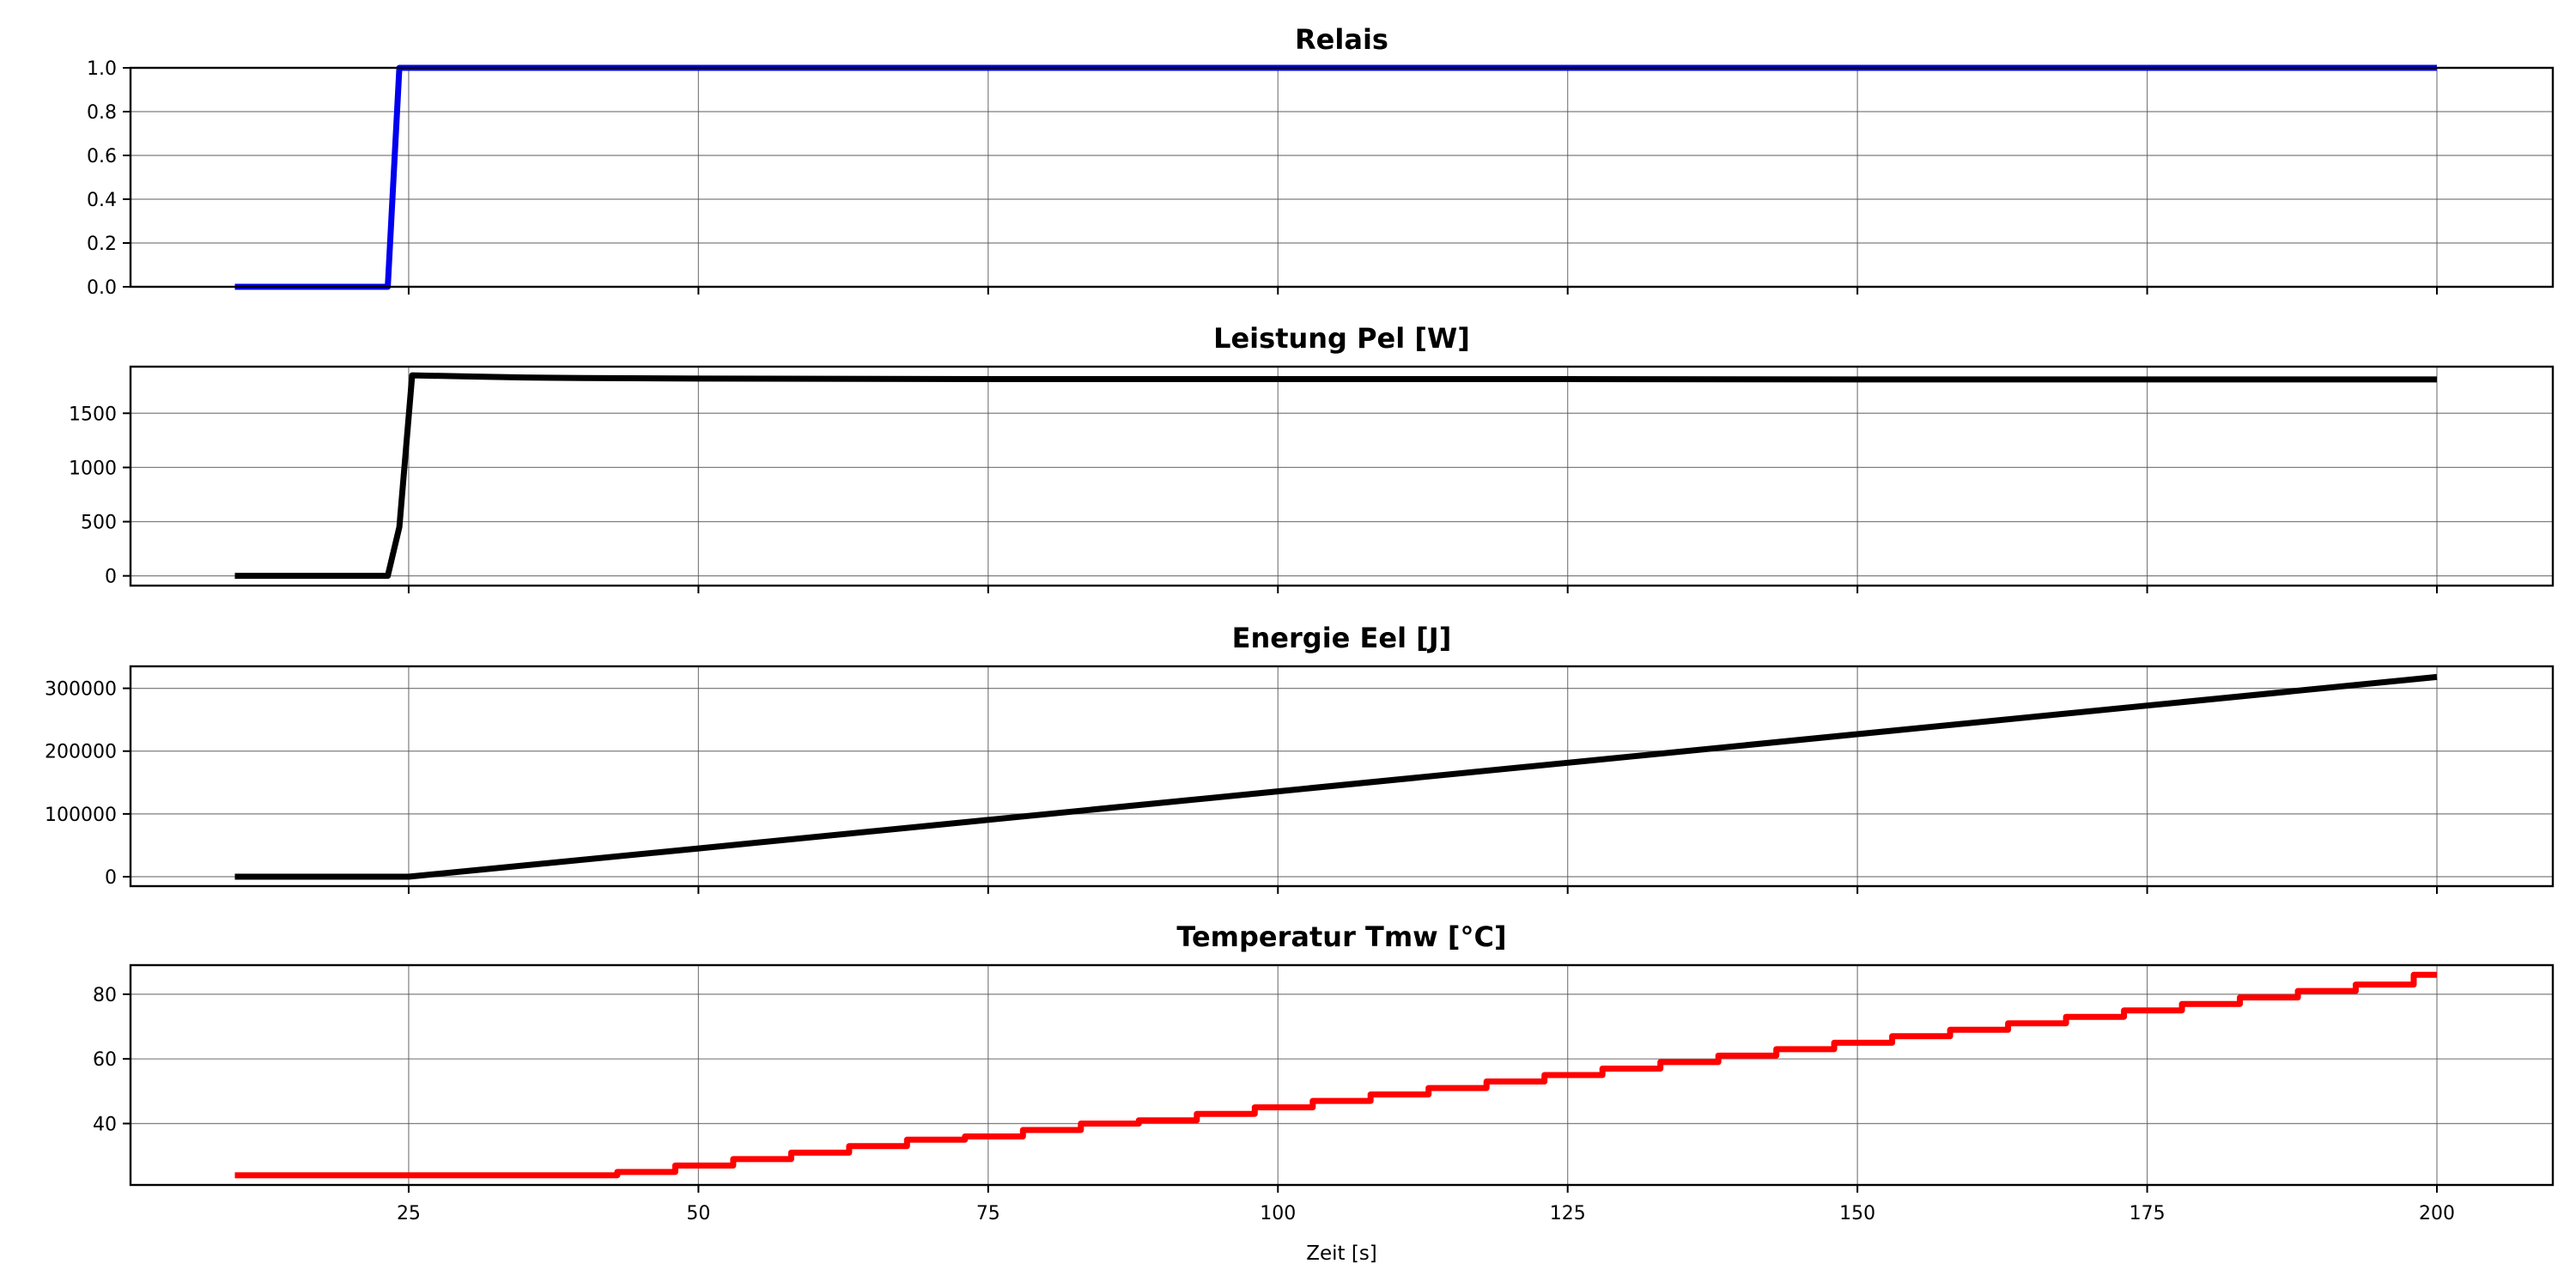 This screenshot has width=2576, height=1288. Describe the element at coordinates (99, 523) in the screenshot. I see `y-tick-label: 500` at that location.